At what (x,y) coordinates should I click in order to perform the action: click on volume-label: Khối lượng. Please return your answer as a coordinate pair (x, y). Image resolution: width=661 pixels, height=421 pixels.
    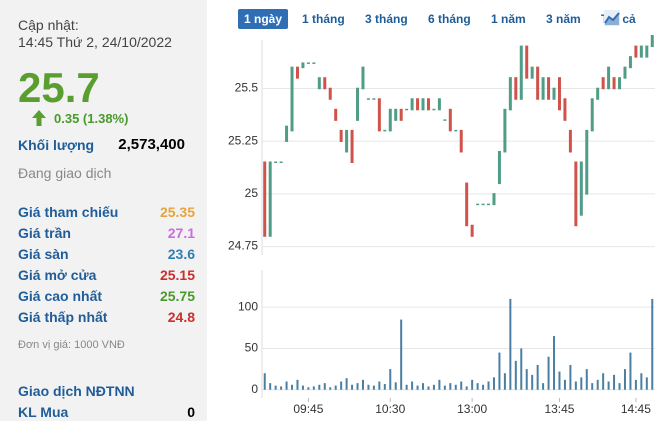
    Looking at the image, I should click on (56, 145).